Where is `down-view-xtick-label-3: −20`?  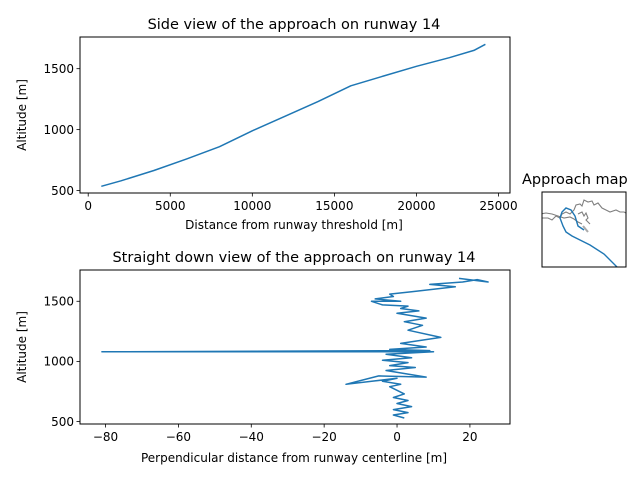 down-view-xtick-label-3: −20 is located at coordinates (323, 437).